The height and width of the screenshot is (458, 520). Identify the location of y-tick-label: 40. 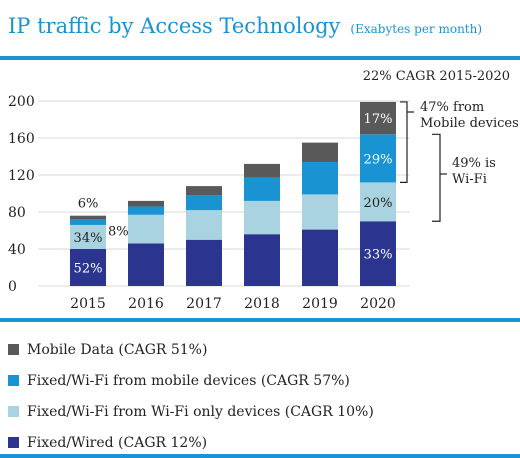
(17, 250).